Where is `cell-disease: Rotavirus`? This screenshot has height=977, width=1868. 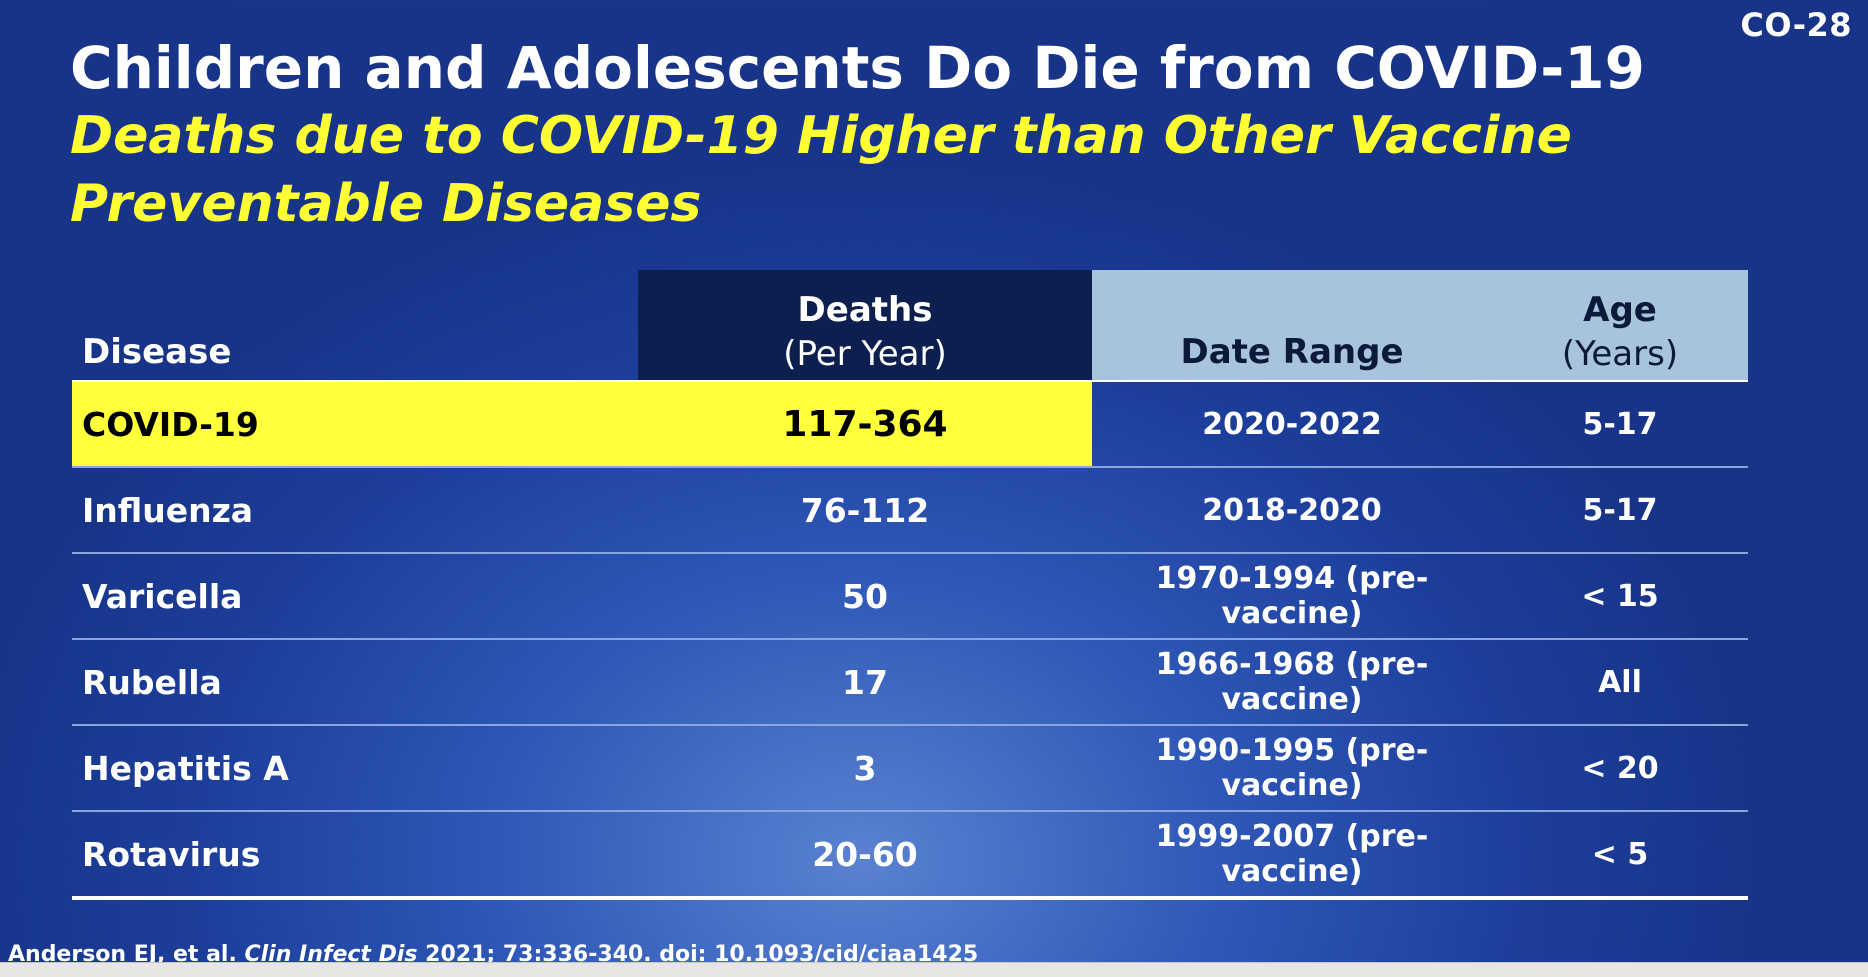
cell-disease: Rotavirus is located at coordinates (171, 854).